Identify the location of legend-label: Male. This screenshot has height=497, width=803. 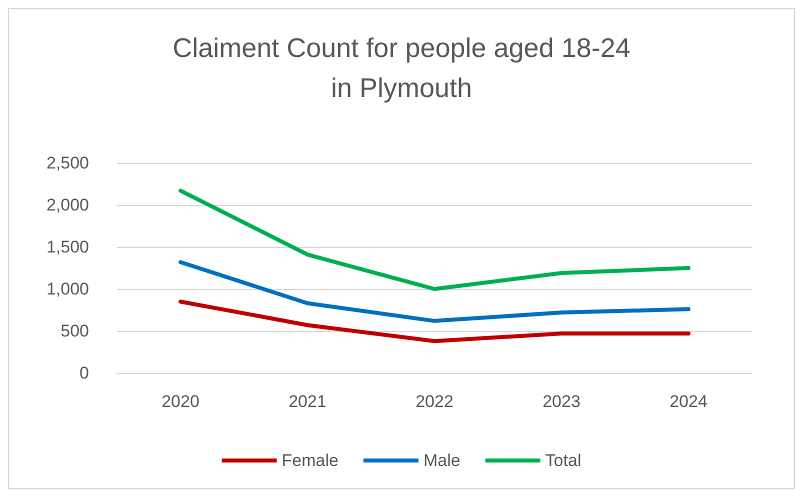
(441, 460).